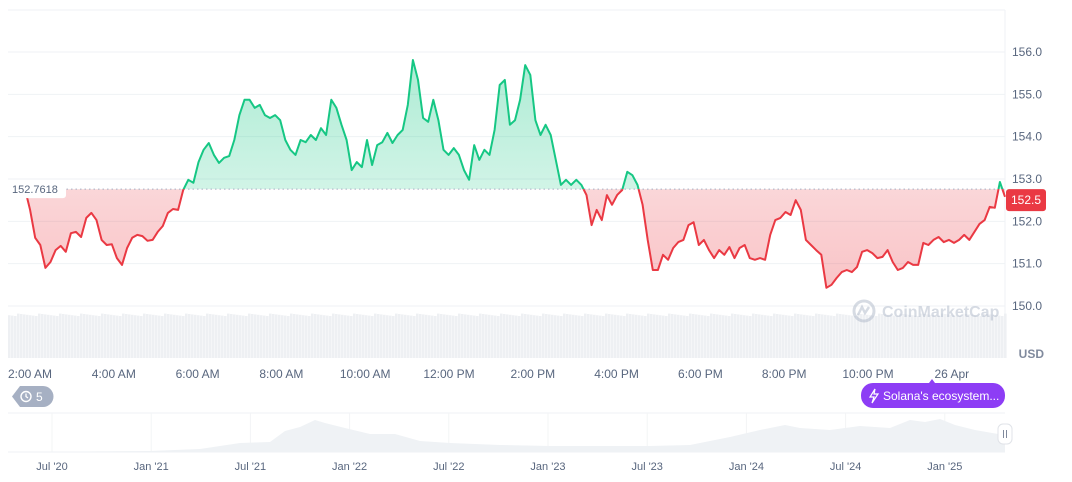  I want to click on baseline-value: 152.7618, so click(35, 190).